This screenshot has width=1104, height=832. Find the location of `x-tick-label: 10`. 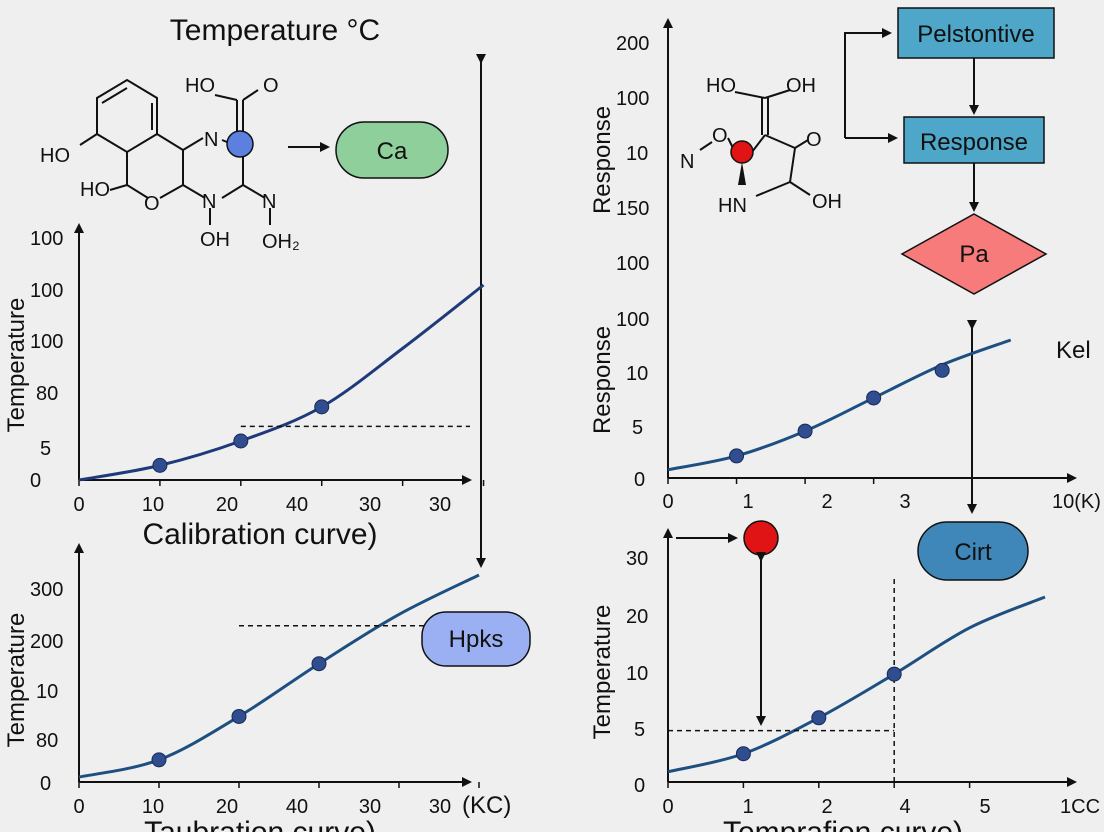

x-tick-label: 10 is located at coordinates (153, 807).